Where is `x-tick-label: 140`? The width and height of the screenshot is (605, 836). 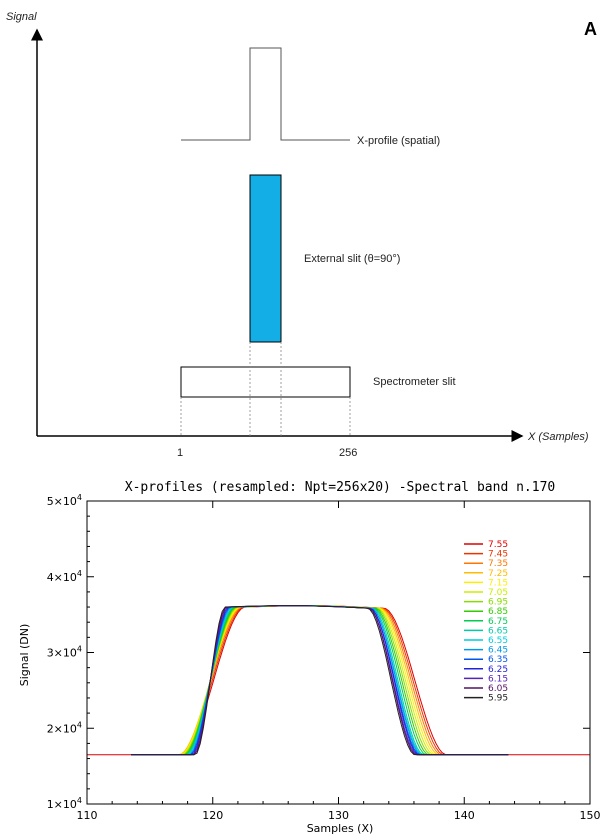
x-tick-label: 140 is located at coordinates (464, 815).